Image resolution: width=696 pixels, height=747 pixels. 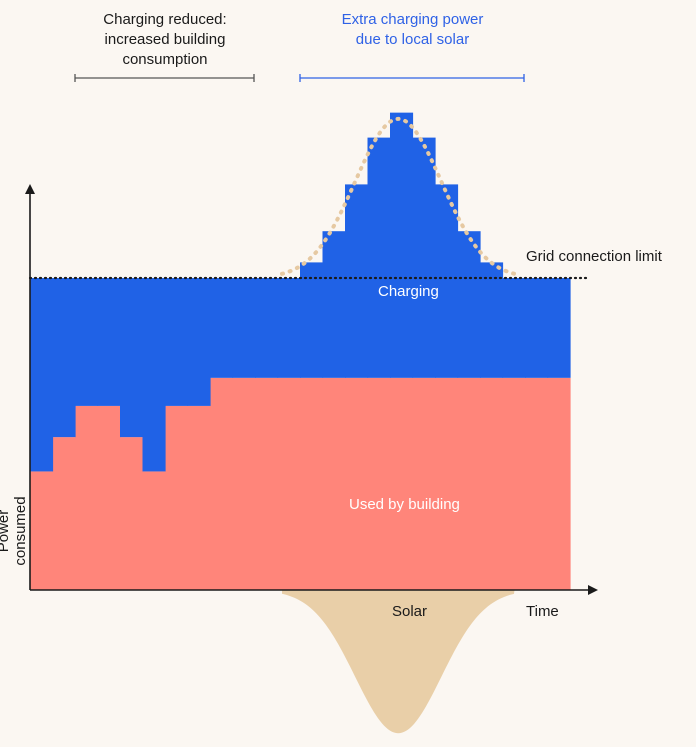 I want to click on solar-dotted-curve, so click(x=398, y=196).